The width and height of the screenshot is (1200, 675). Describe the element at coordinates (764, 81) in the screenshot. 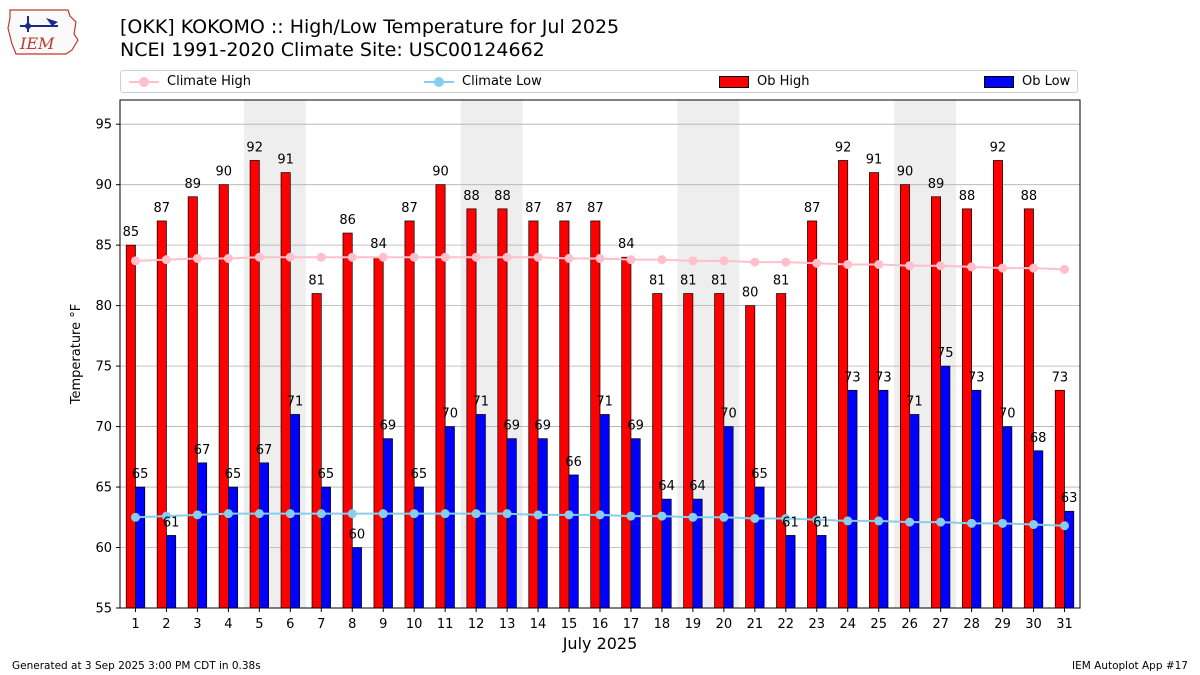

I see `legend-item-ob-high: Ob High` at that location.